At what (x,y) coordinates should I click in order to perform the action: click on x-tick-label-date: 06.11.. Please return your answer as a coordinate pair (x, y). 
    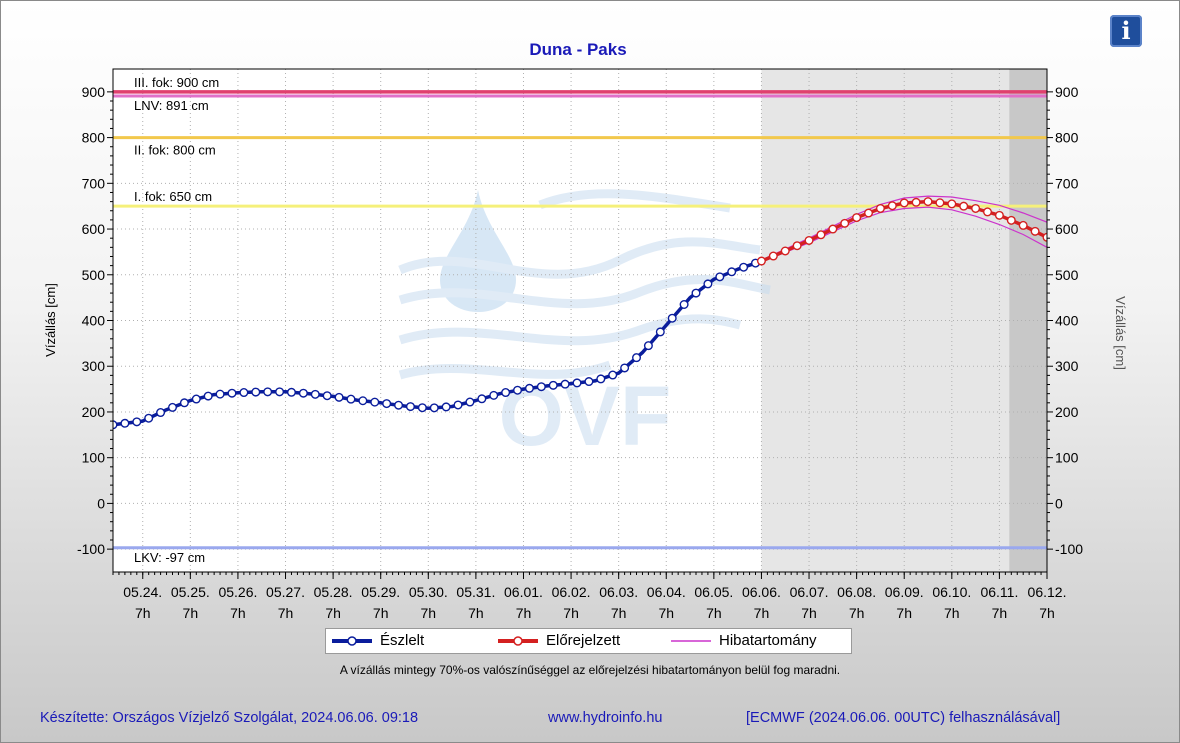
    Looking at the image, I should click on (999, 592).